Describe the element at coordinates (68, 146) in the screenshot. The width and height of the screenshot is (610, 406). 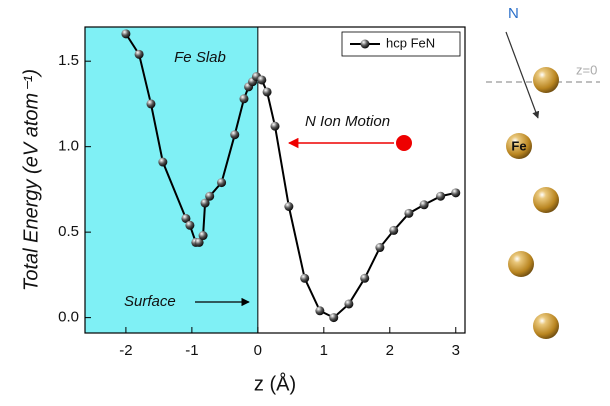
I see `y-tick-label: 1.0` at that location.